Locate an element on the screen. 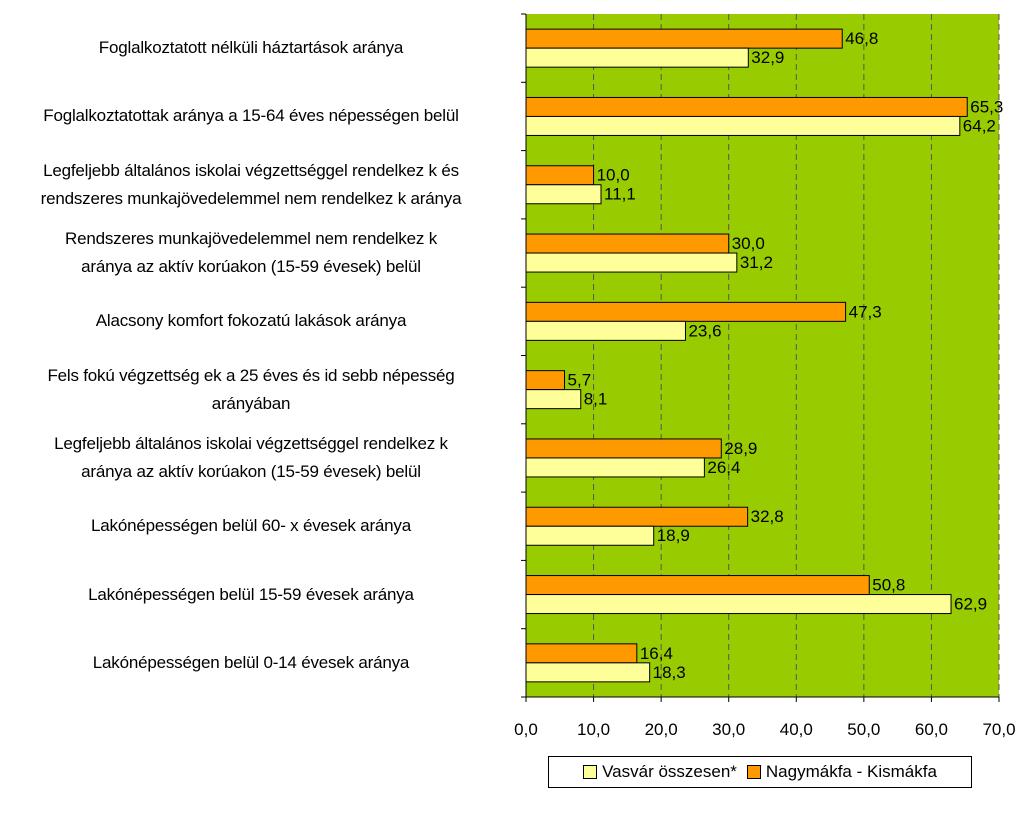  category-label: Alacsony komfort fokozatú lakások aránya is located at coordinates (251, 321).